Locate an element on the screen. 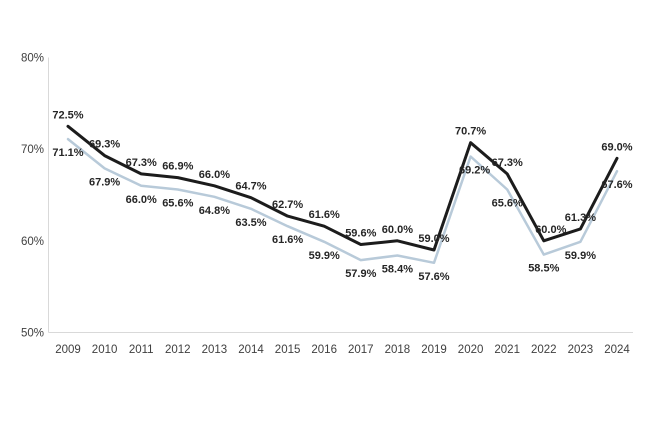 The image size is (650, 434). data-point-label-dark-line: 66.9% is located at coordinates (177, 167).